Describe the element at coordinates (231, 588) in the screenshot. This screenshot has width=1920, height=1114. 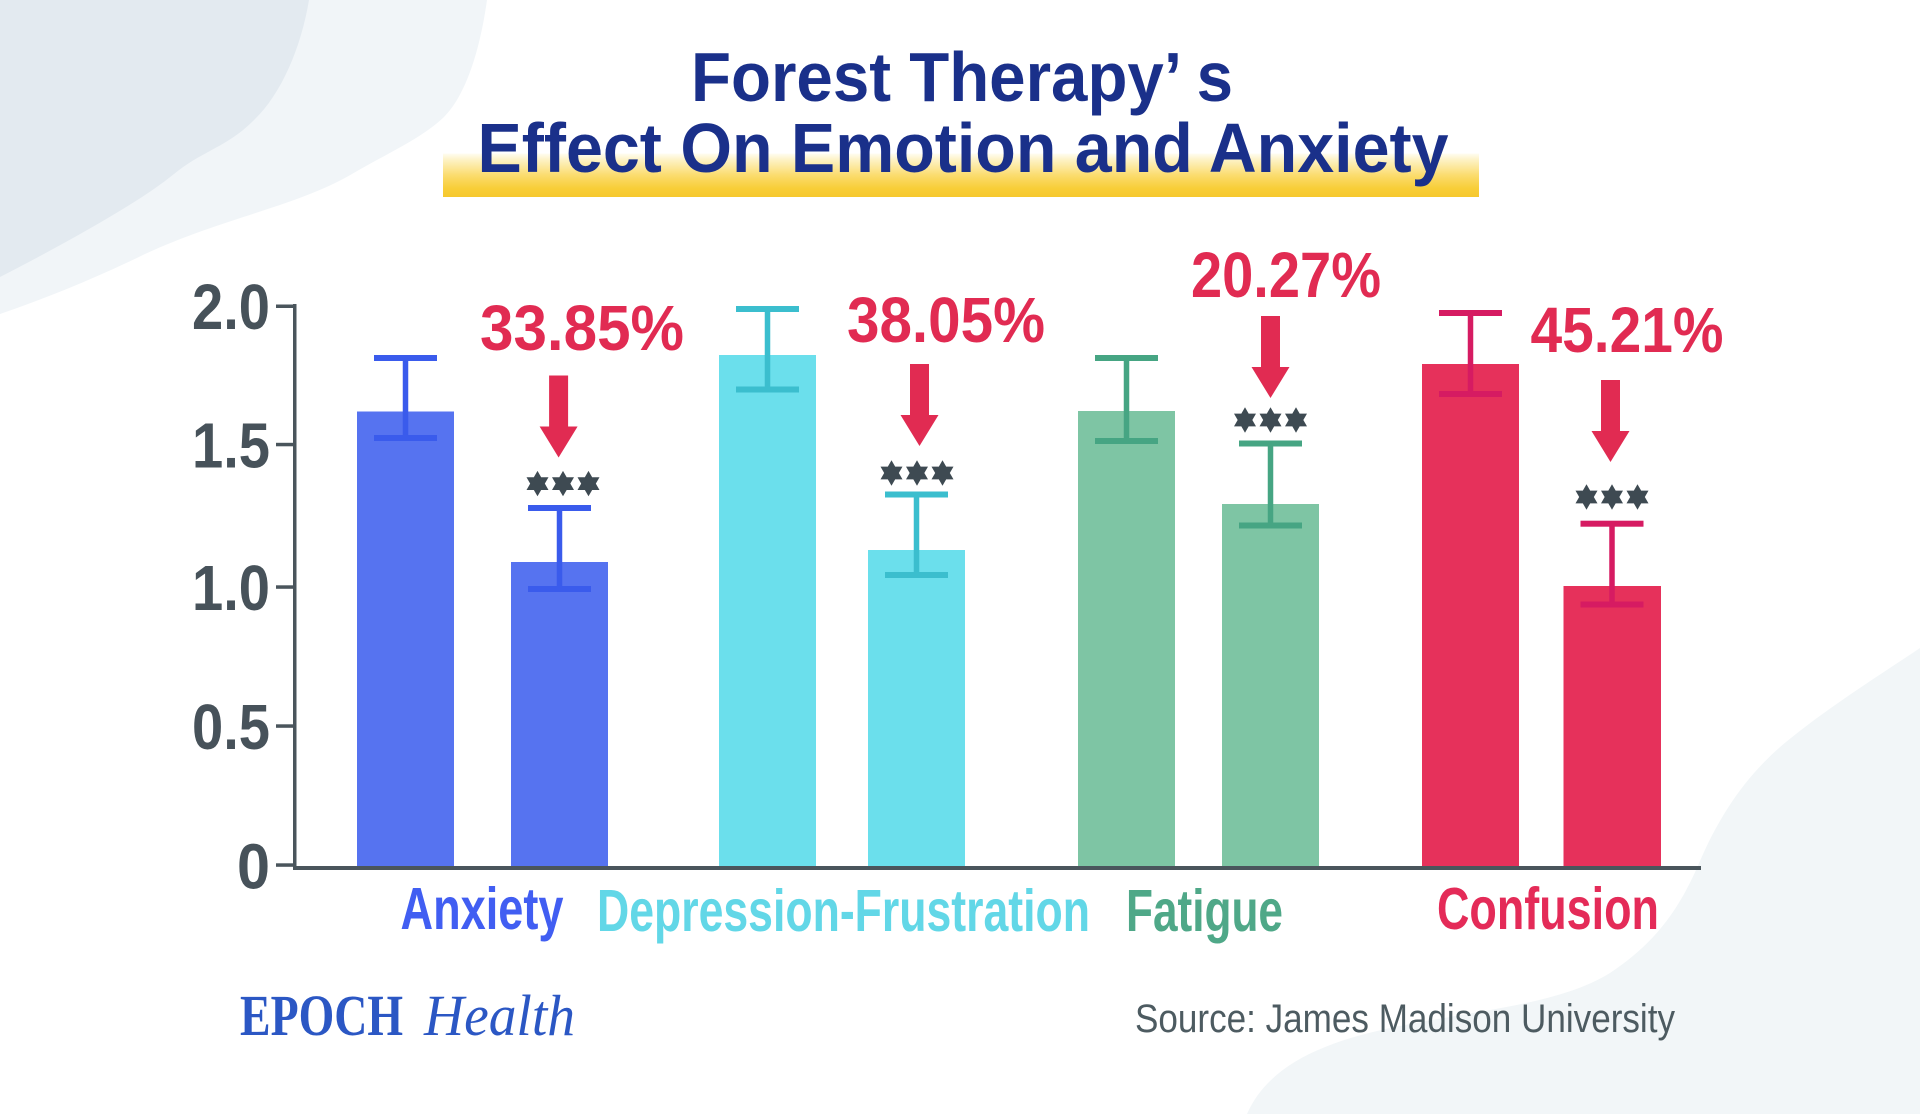
I see `svg-text: 1.0` at that location.